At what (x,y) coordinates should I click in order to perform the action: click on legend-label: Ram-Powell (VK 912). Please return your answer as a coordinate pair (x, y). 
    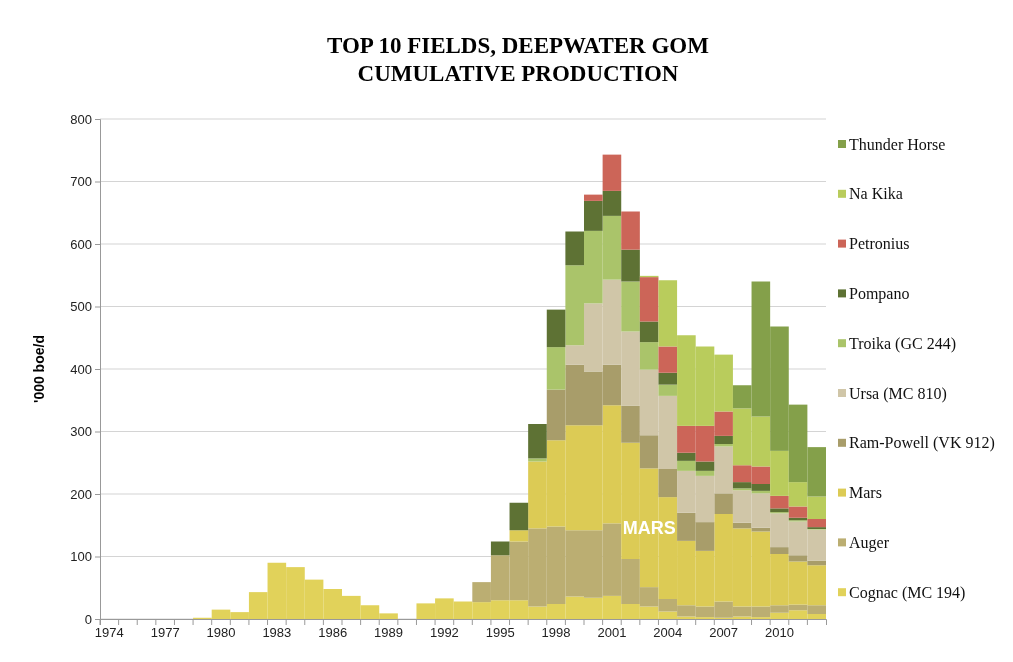
    Looking at the image, I should click on (922, 443).